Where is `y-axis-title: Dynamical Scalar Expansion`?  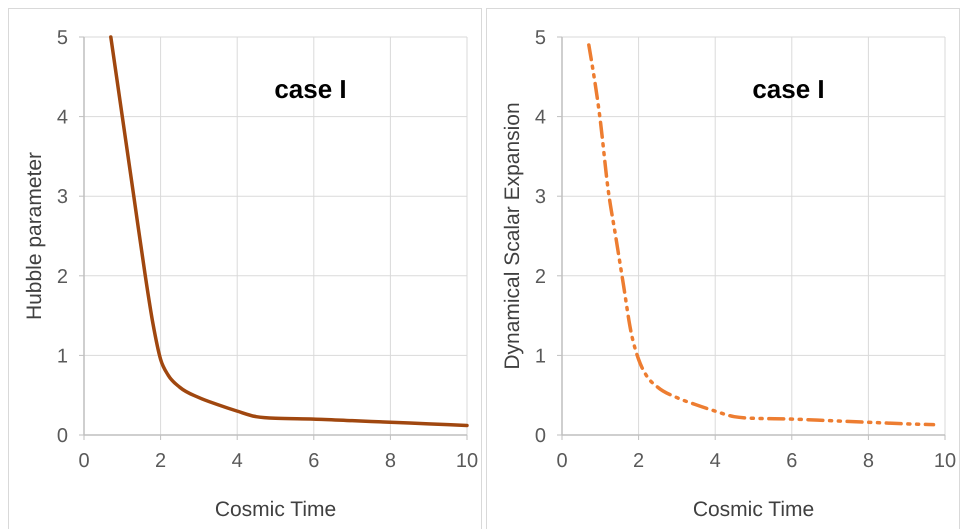
y-axis-title: Dynamical Scalar Expansion is located at coordinates (512, 236).